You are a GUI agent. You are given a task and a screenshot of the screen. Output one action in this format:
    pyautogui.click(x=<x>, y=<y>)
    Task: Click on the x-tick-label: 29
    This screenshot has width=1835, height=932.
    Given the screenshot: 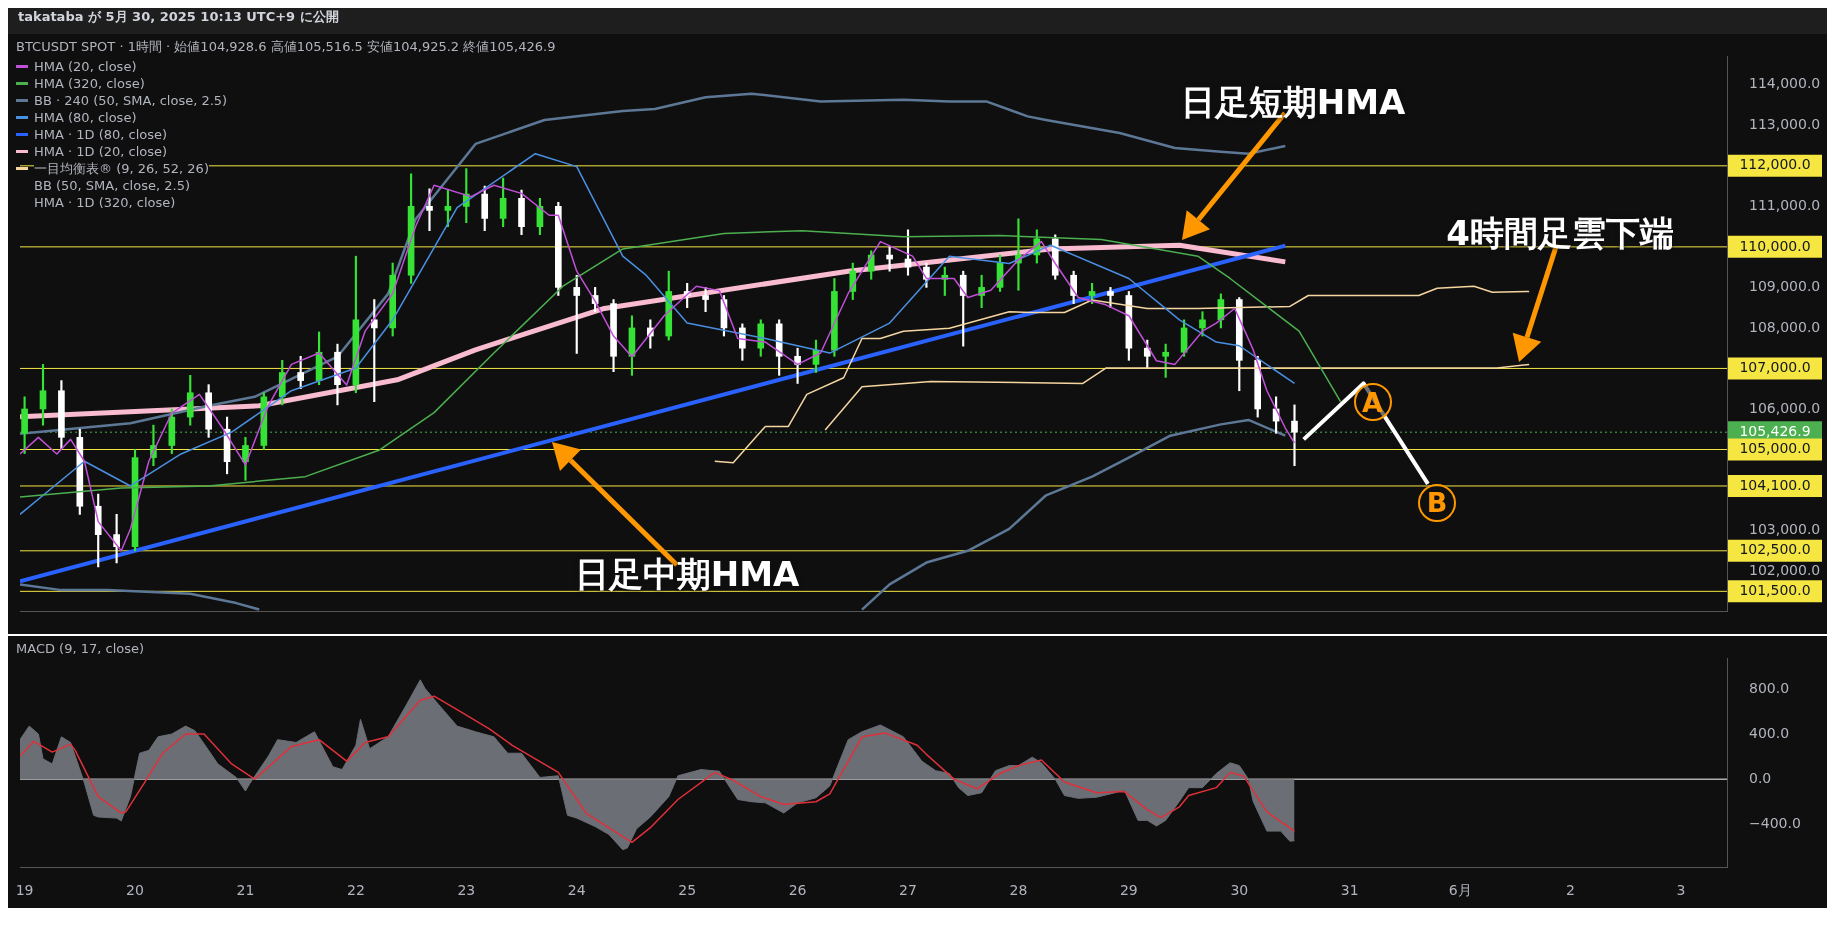 What is the action you would take?
    pyautogui.click(x=1128, y=890)
    